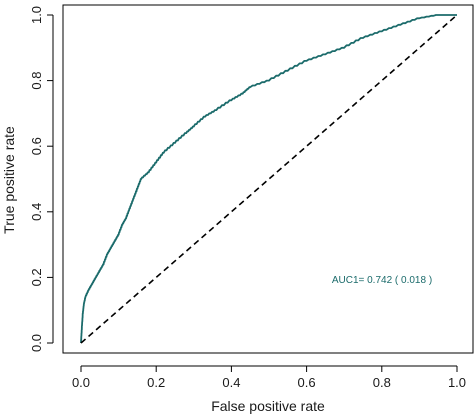  Describe the element at coordinates (36, 277) in the screenshot. I see `y-tick-label: 0.2` at that location.